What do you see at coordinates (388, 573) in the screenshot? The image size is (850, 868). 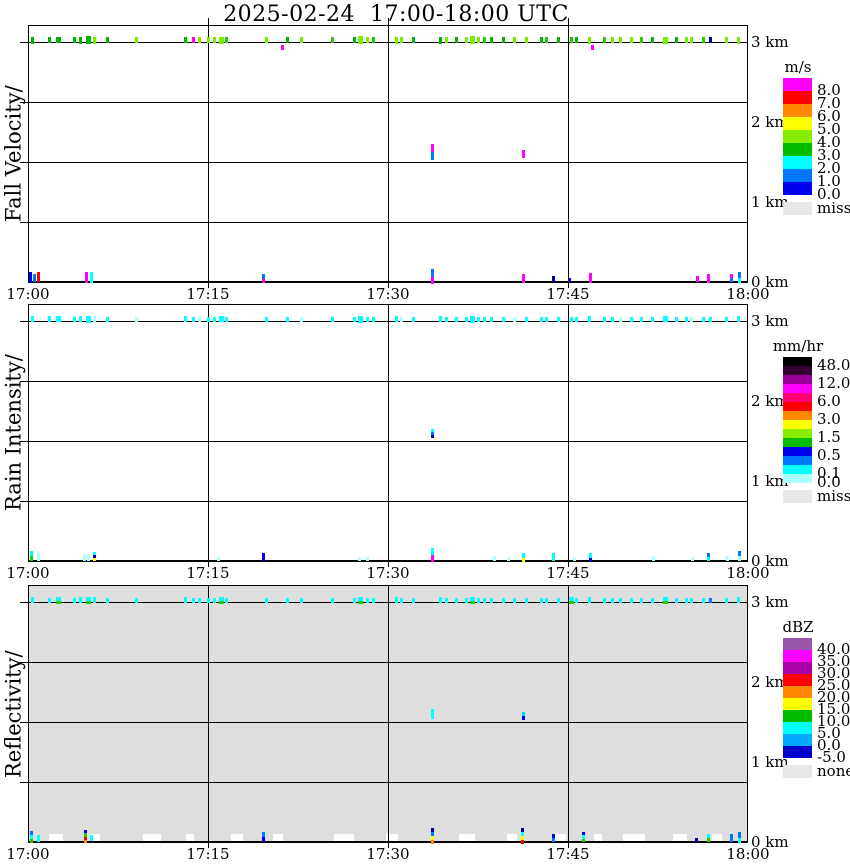 I see `x-tick-label: 17:30` at bounding box center [388, 573].